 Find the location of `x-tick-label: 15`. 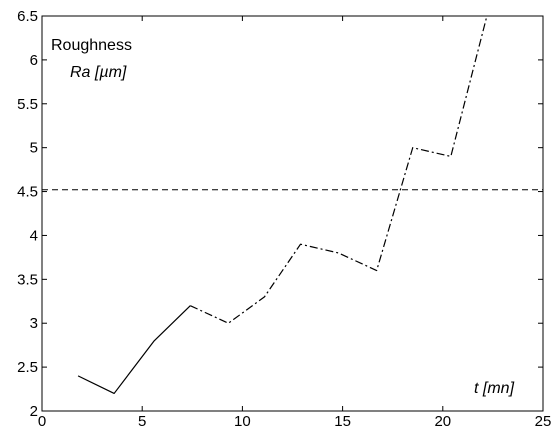

x-tick-label: 15 is located at coordinates (342, 420).